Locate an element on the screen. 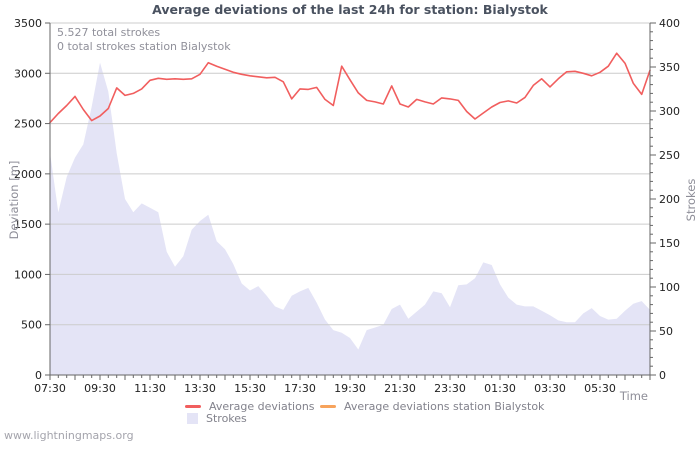 The width and height of the screenshot is (700, 450). x-tick-label: 17:30 is located at coordinates (300, 388).